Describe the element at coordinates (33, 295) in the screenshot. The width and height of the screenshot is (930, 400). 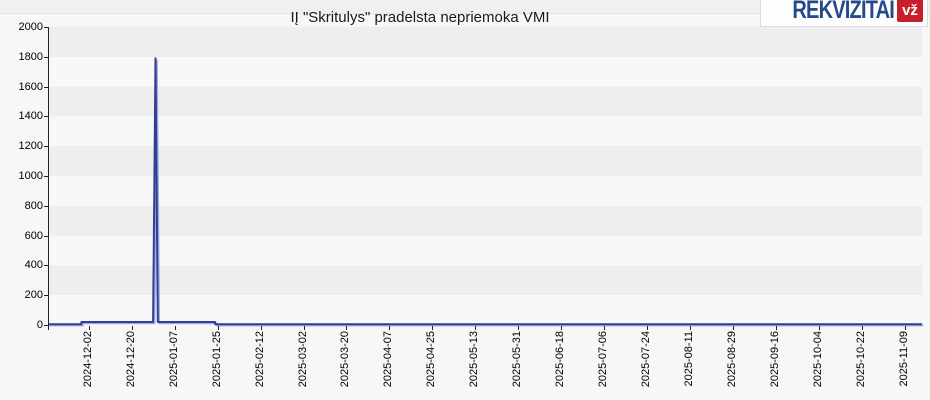
I see `y-tick-label: 200` at that location.